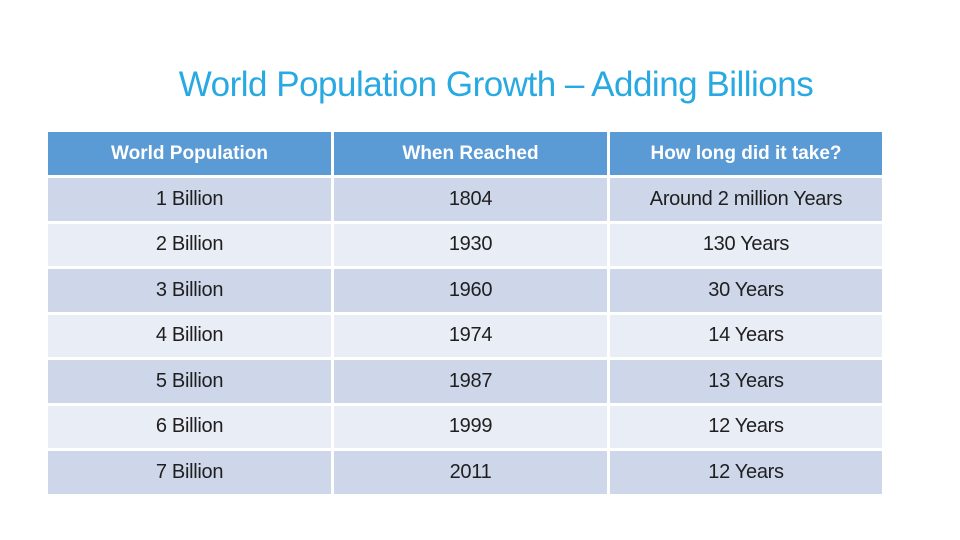 The height and width of the screenshot is (540, 960). I want to click on table-cell-r5-c1: 1987, so click(470, 381).